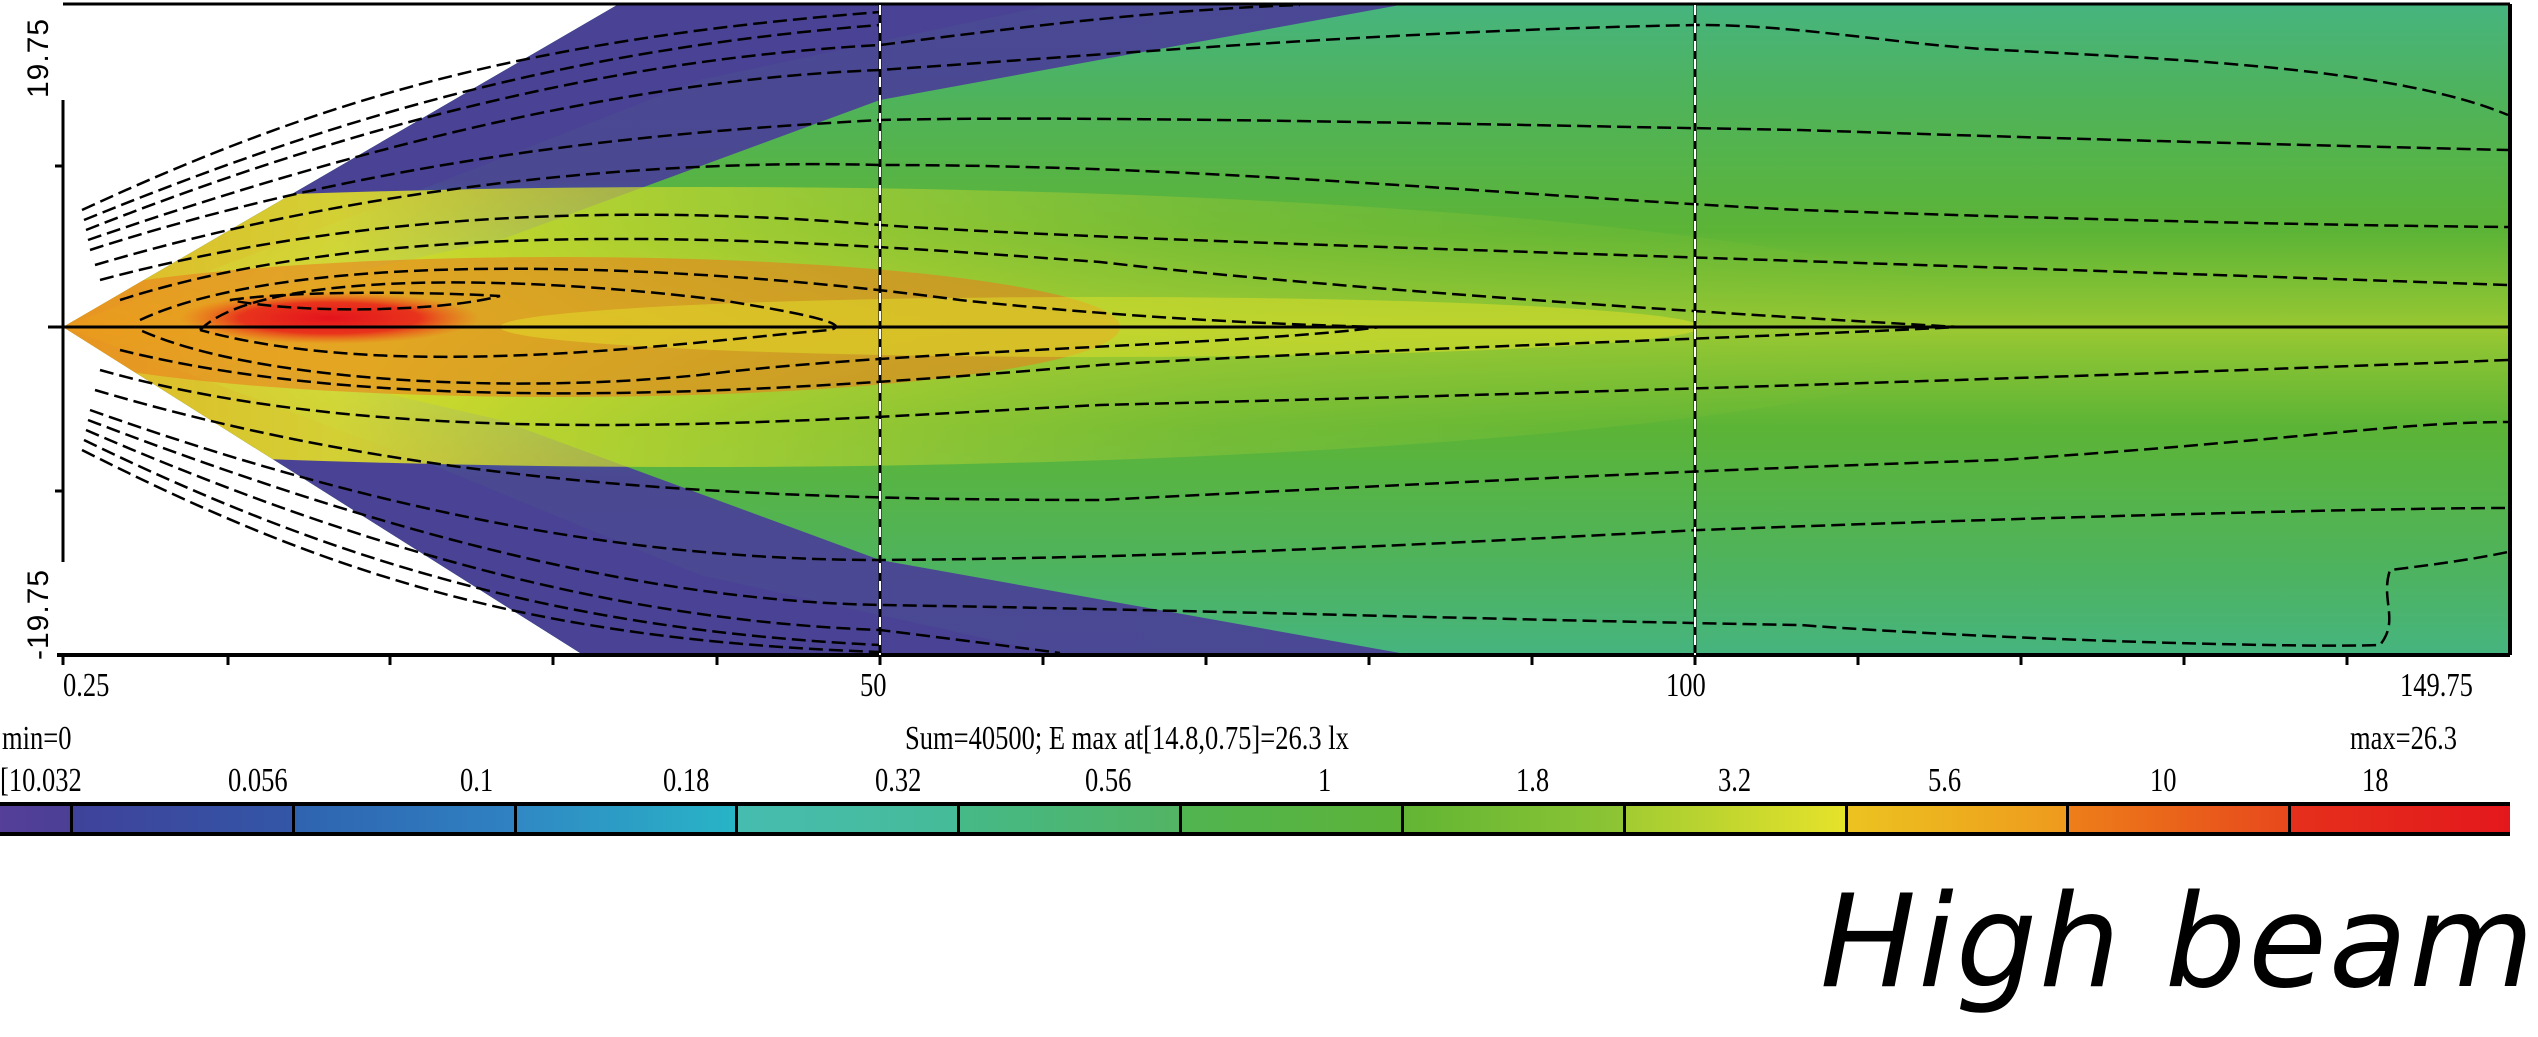 The height and width of the screenshot is (1037, 2538). I want to click on y-axis-min-label: -19.75, so click(38, 614).